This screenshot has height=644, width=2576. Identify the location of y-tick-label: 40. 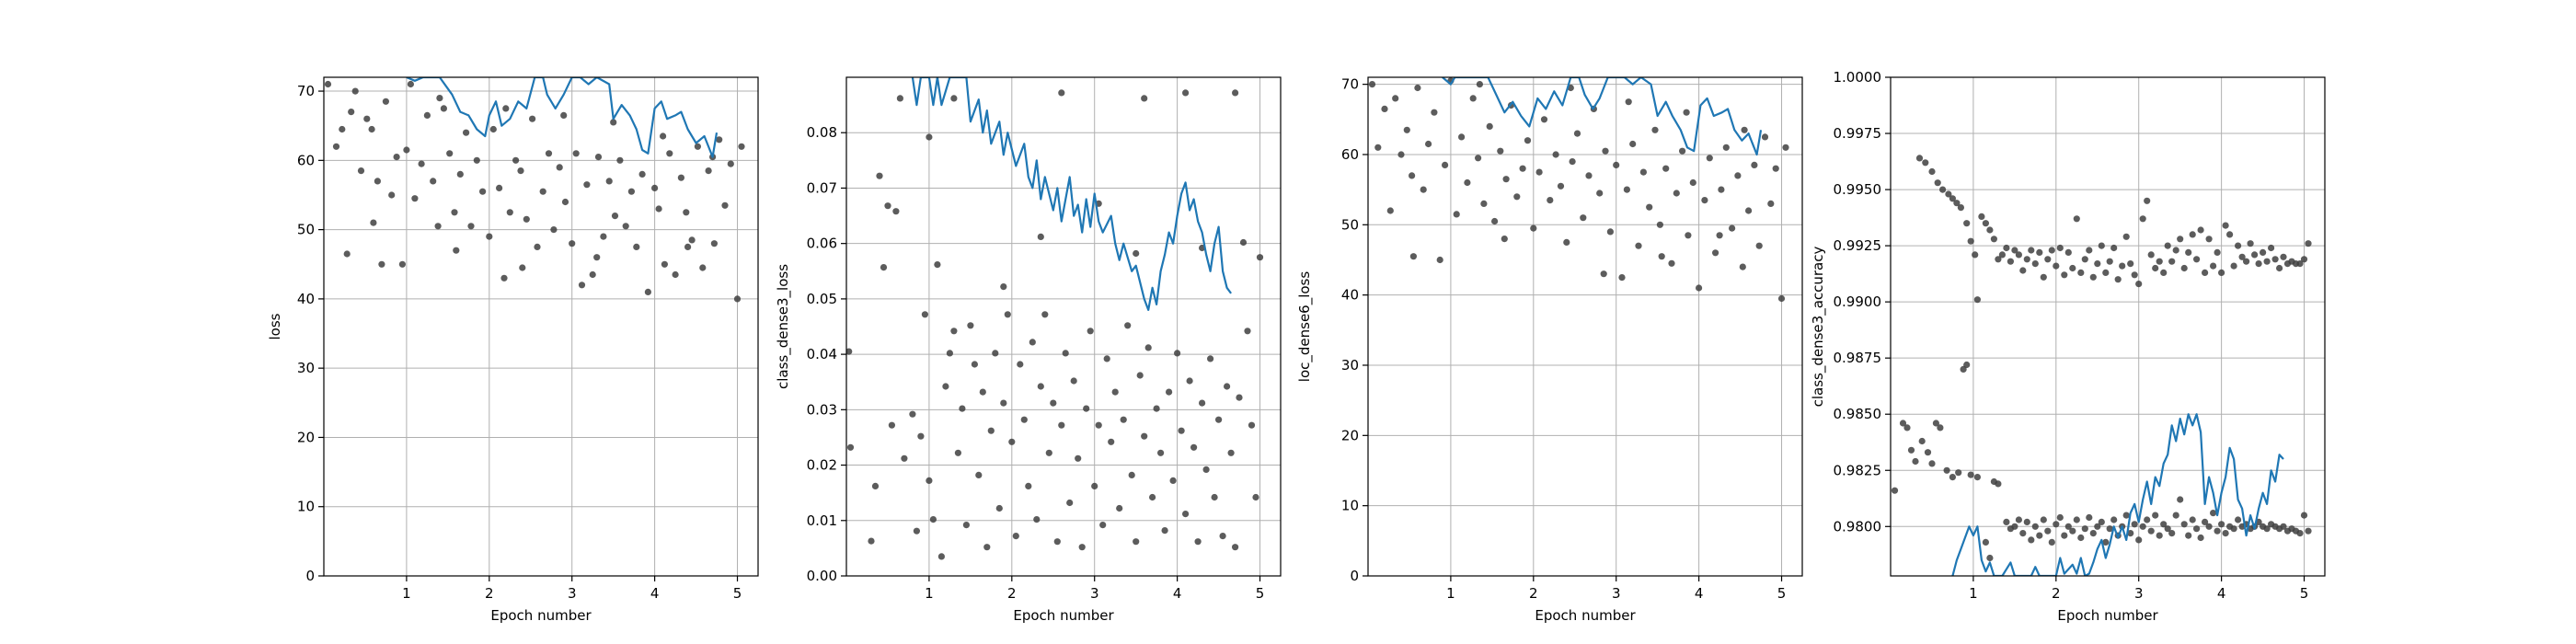
(1350, 295).